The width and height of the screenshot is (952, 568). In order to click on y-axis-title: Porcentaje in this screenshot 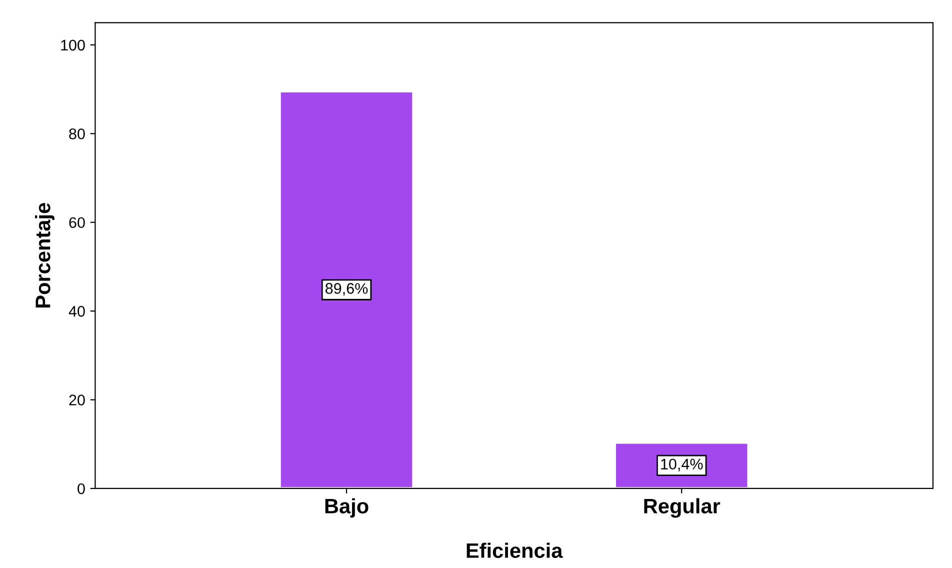, I will do `click(44, 255)`.